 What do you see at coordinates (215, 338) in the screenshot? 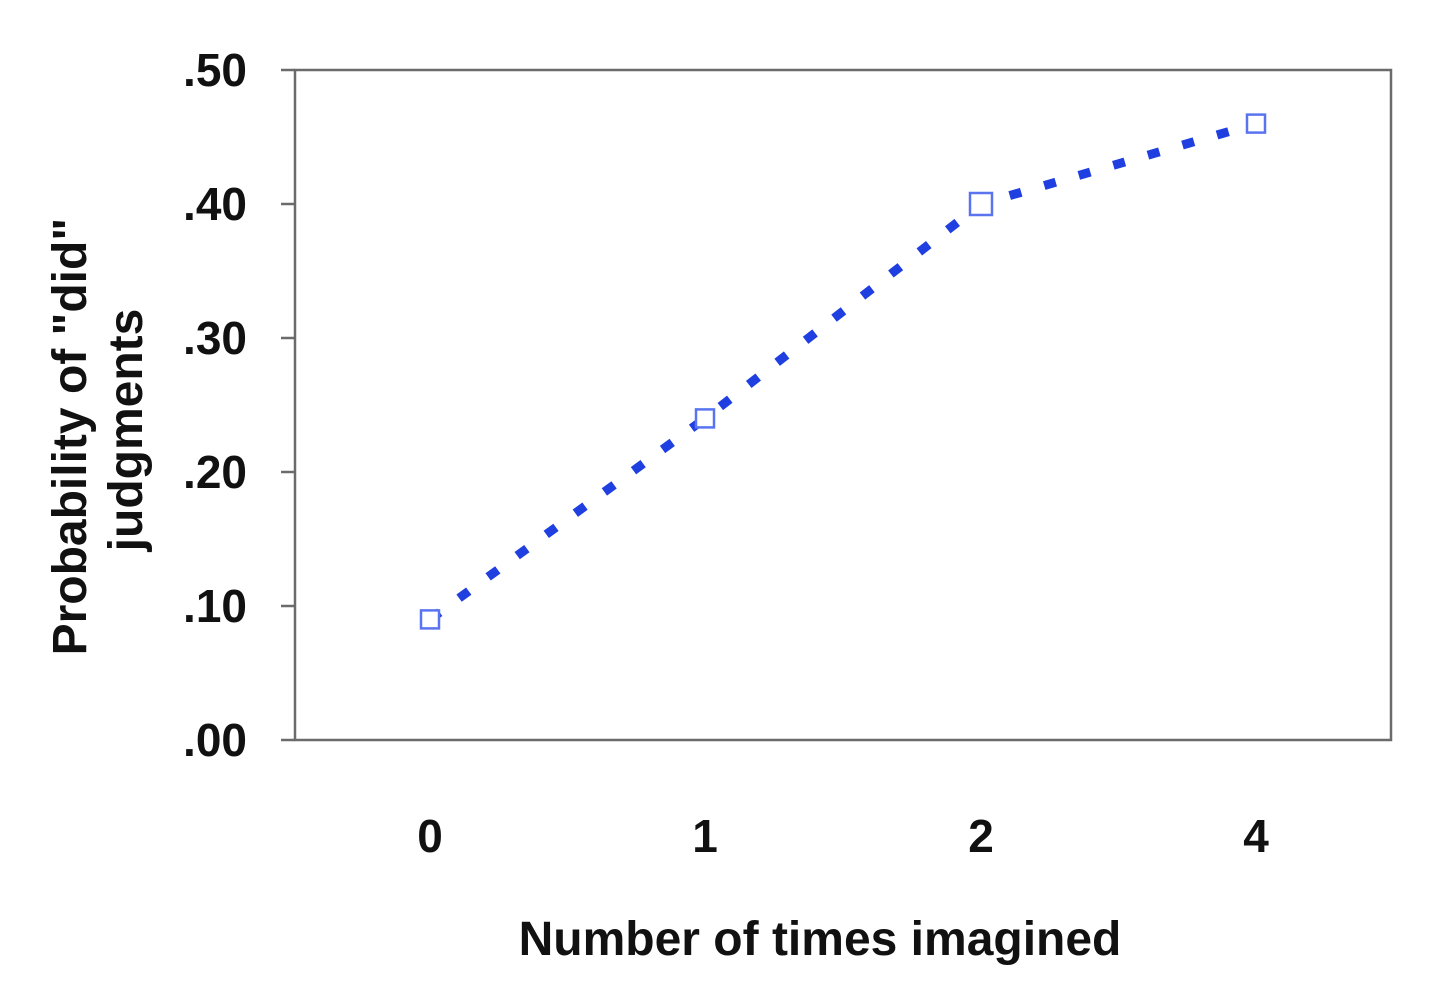
I see `y-tick-label: .30` at bounding box center [215, 338].